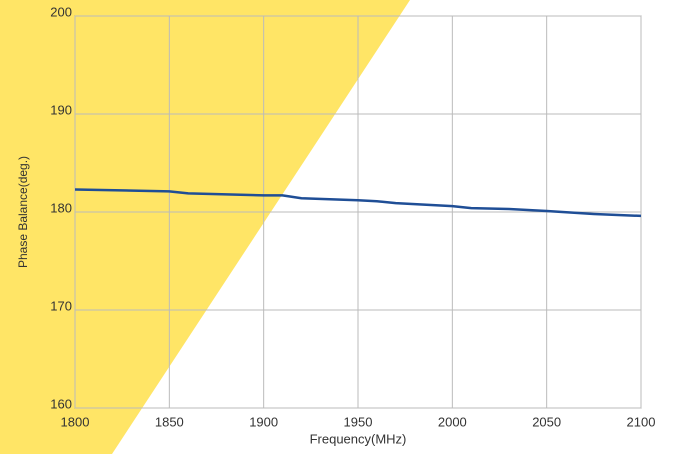 Image resolution: width=673 pixels, height=454 pixels. Describe the element at coordinates (75, 421) in the screenshot. I see `x-tick-label: 1800` at that location.